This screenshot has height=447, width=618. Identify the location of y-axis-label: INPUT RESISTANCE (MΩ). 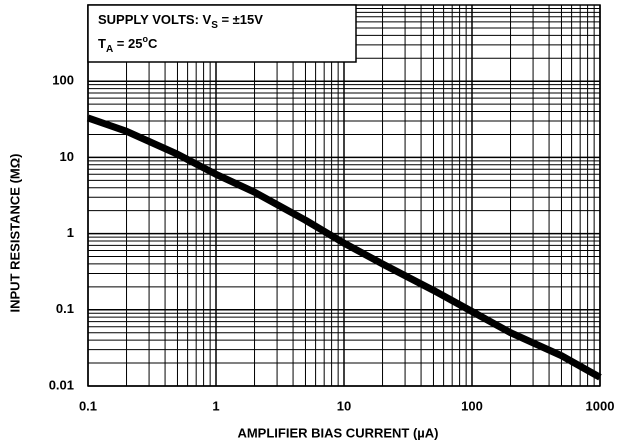
(14, 233).